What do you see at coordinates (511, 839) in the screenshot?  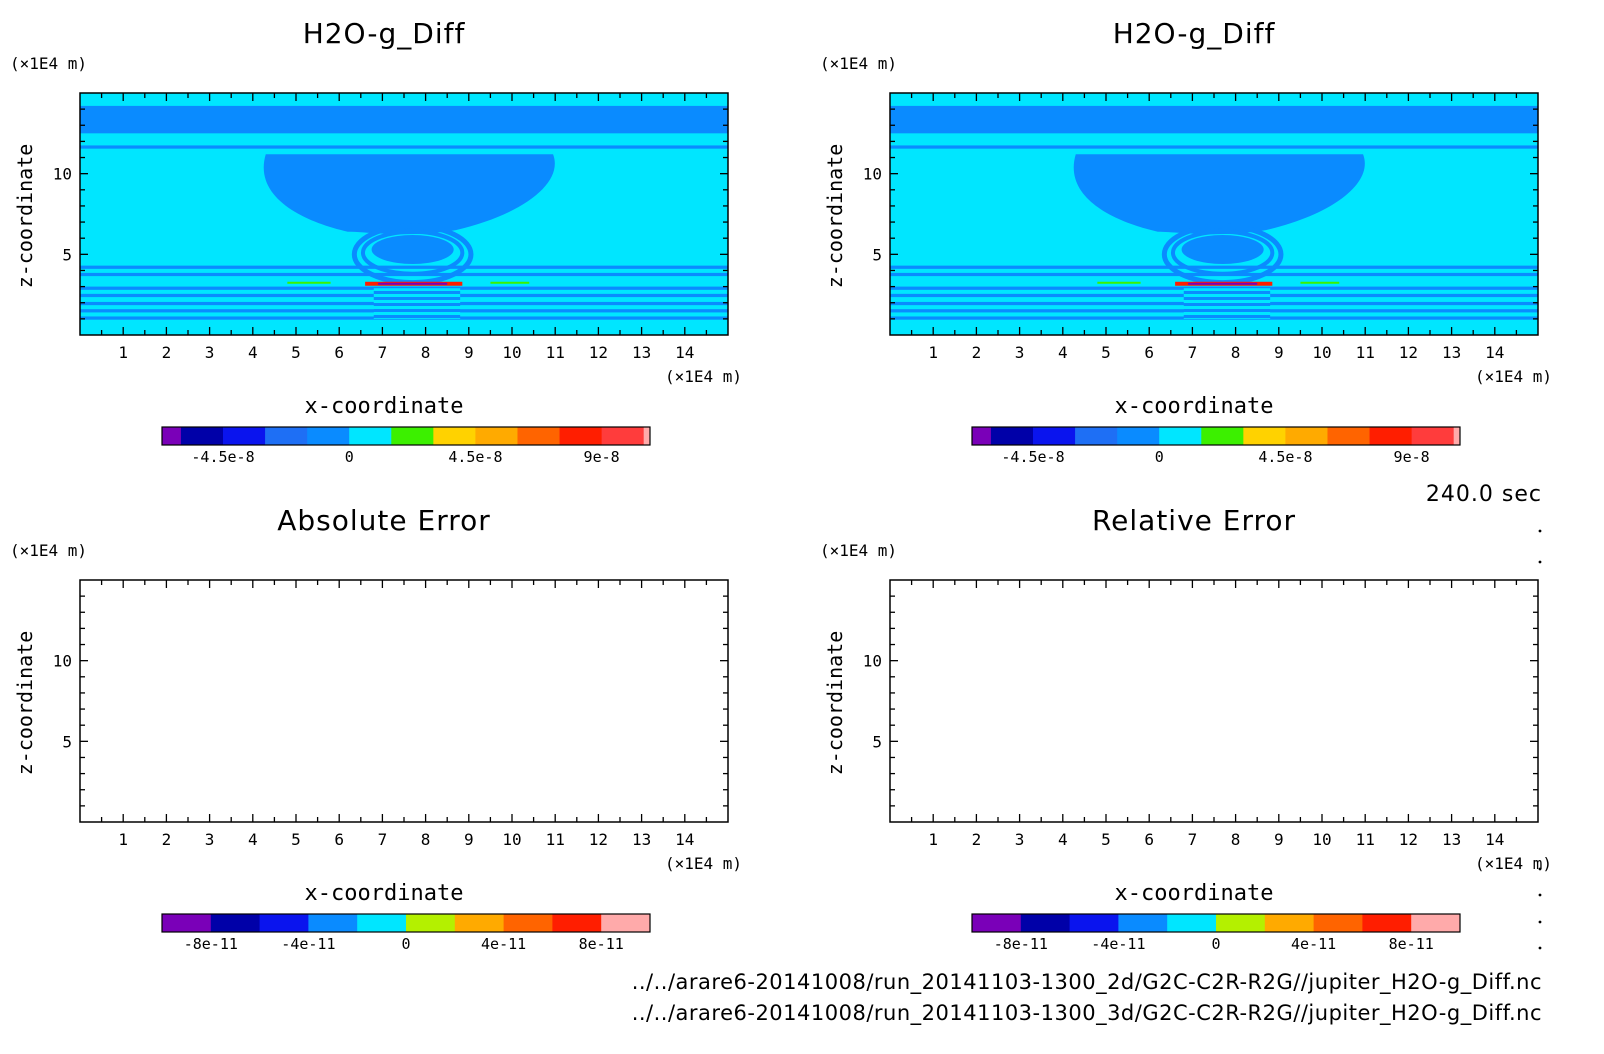 I see `x-tick-label: 10` at bounding box center [511, 839].